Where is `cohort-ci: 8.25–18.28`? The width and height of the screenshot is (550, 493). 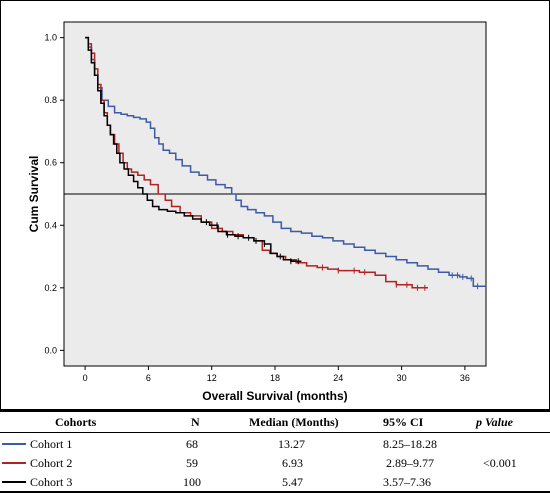
cohort-ci: 8.25–18.28 is located at coordinates (410, 444).